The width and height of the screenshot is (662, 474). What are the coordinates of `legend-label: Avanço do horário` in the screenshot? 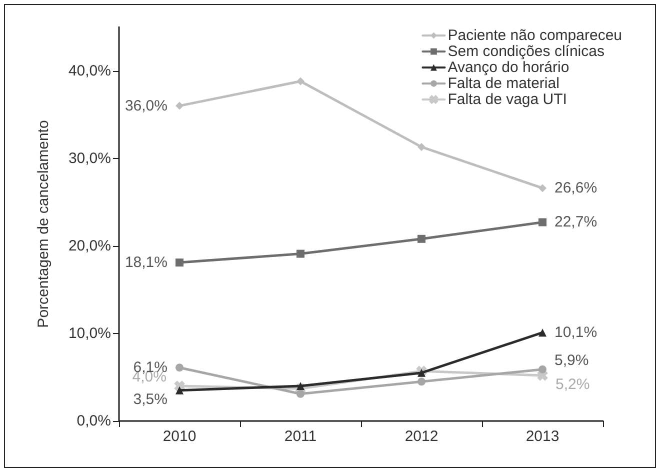 It's located at (509, 67).